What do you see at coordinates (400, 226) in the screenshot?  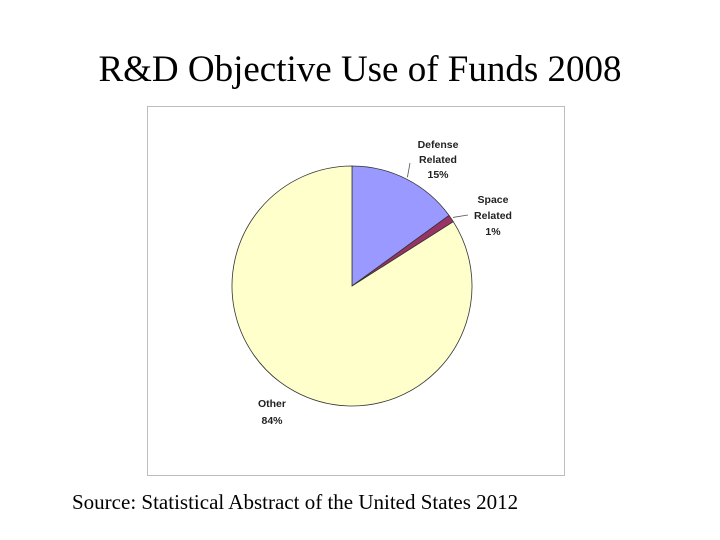 I see `pie-slice-defense` at bounding box center [400, 226].